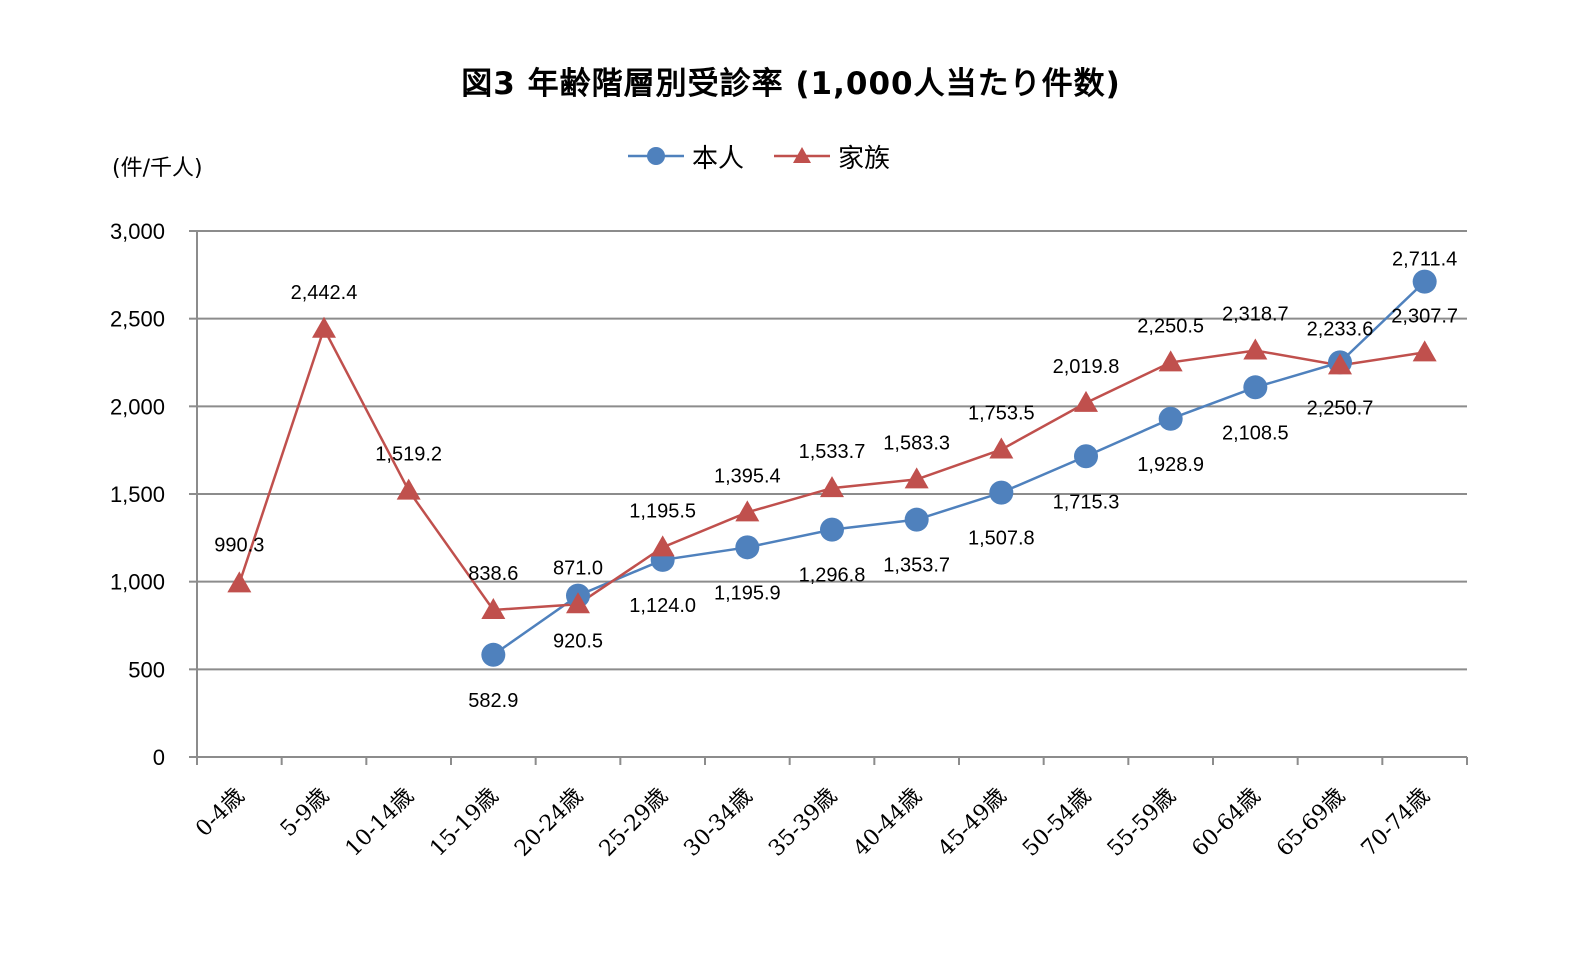 The height and width of the screenshot is (954, 1582). What do you see at coordinates (1311, 823) in the screenshot?
I see `x-tick-label: 65-69歳` at bounding box center [1311, 823].